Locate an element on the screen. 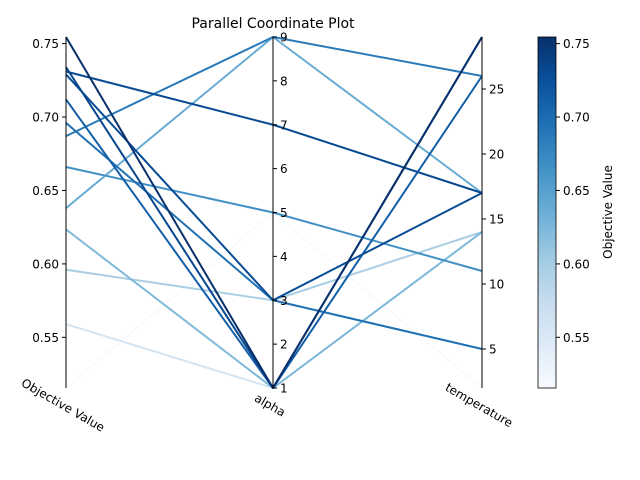  chart-title: Parallel Coordinate Plot is located at coordinates (273, 24).